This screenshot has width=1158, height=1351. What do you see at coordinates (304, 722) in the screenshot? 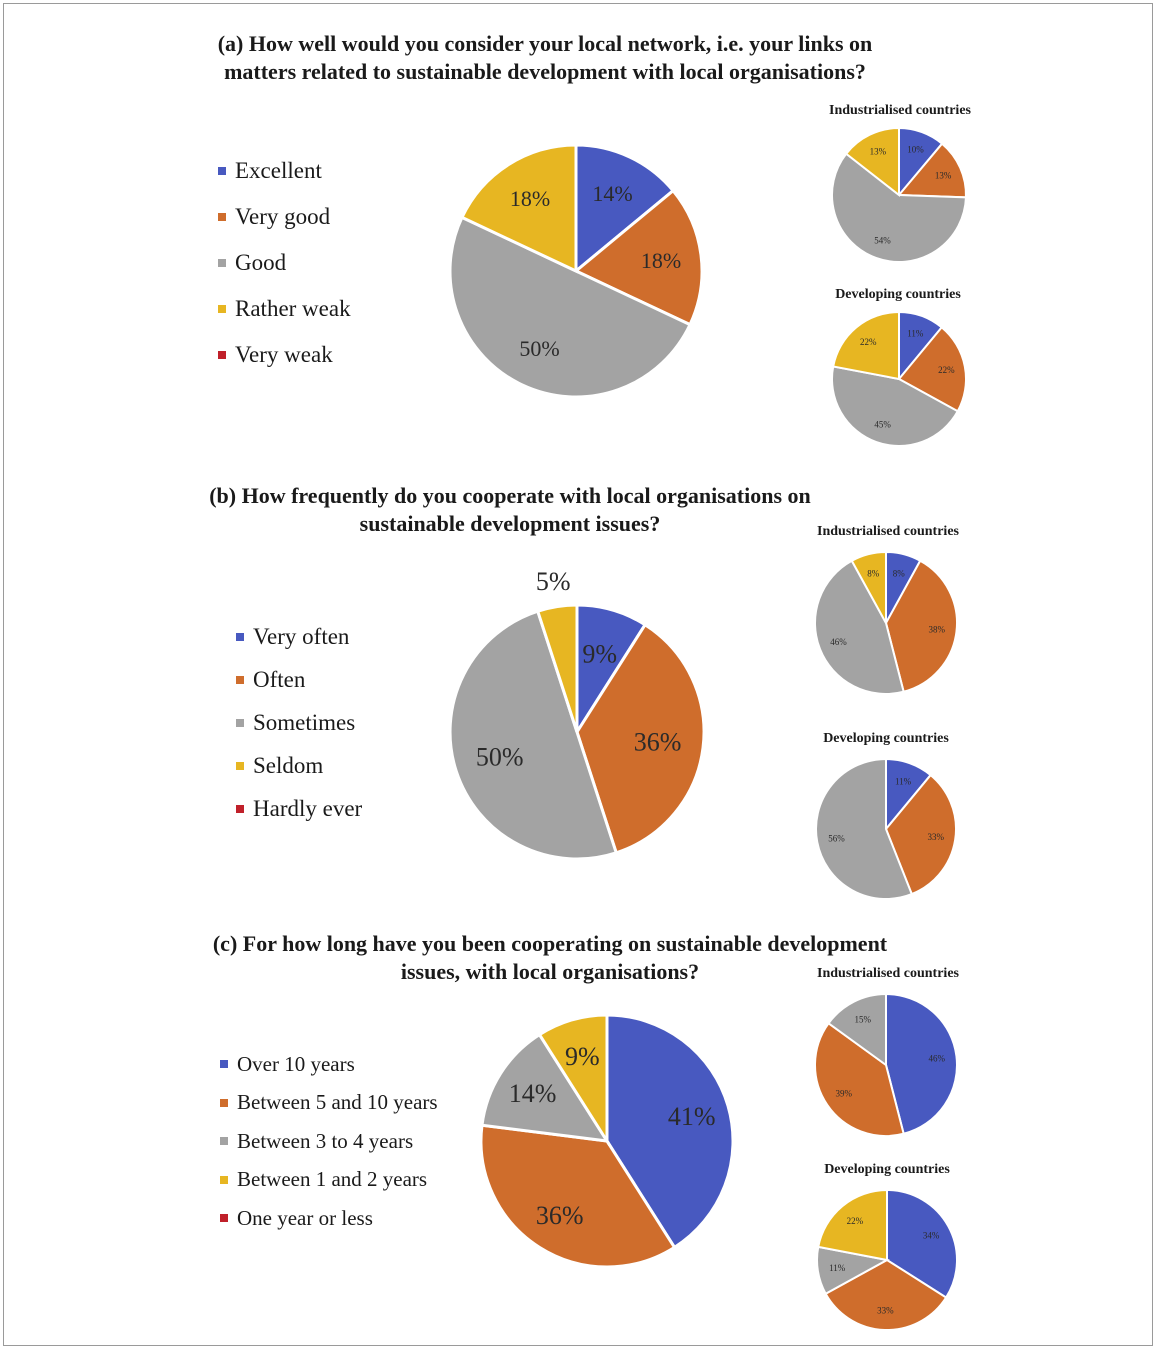
I see `legend-label: Sometimes` at bounding box center [304, 722].